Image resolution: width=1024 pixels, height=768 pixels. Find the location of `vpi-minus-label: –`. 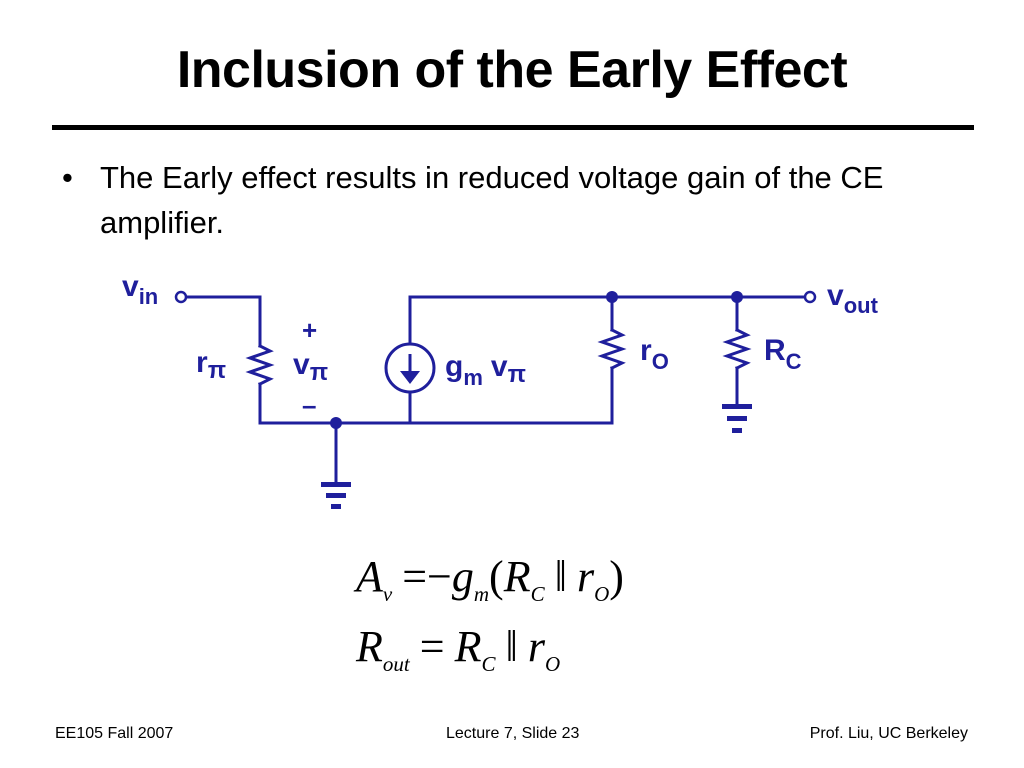

vpi-minus-label: – is located at coordinates (309, 405).